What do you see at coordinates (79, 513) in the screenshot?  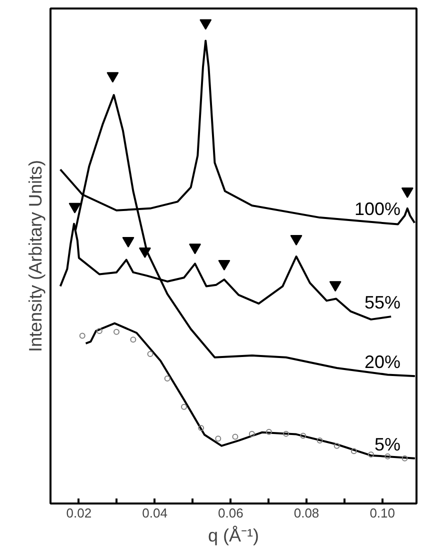 I see `x-tick-label: 0.02` at bounding box center [79, 513].